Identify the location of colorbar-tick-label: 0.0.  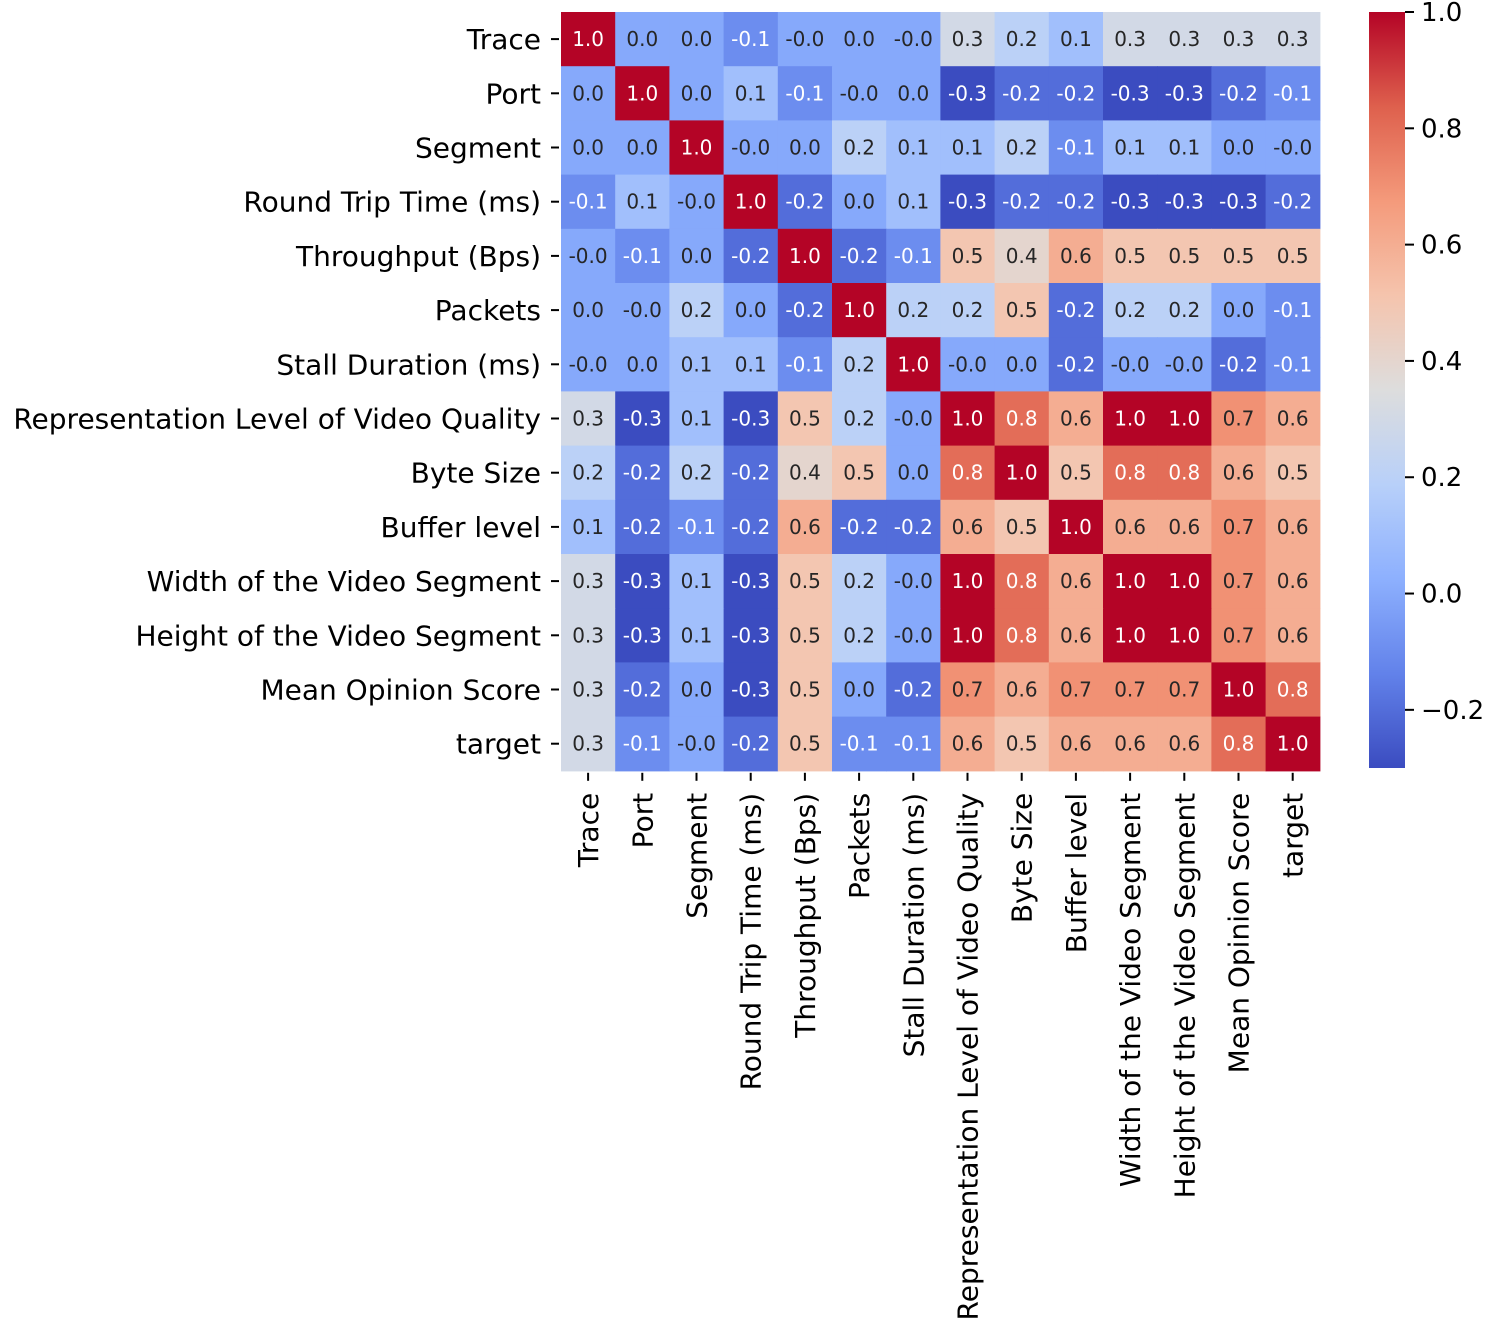
(1441, 595).